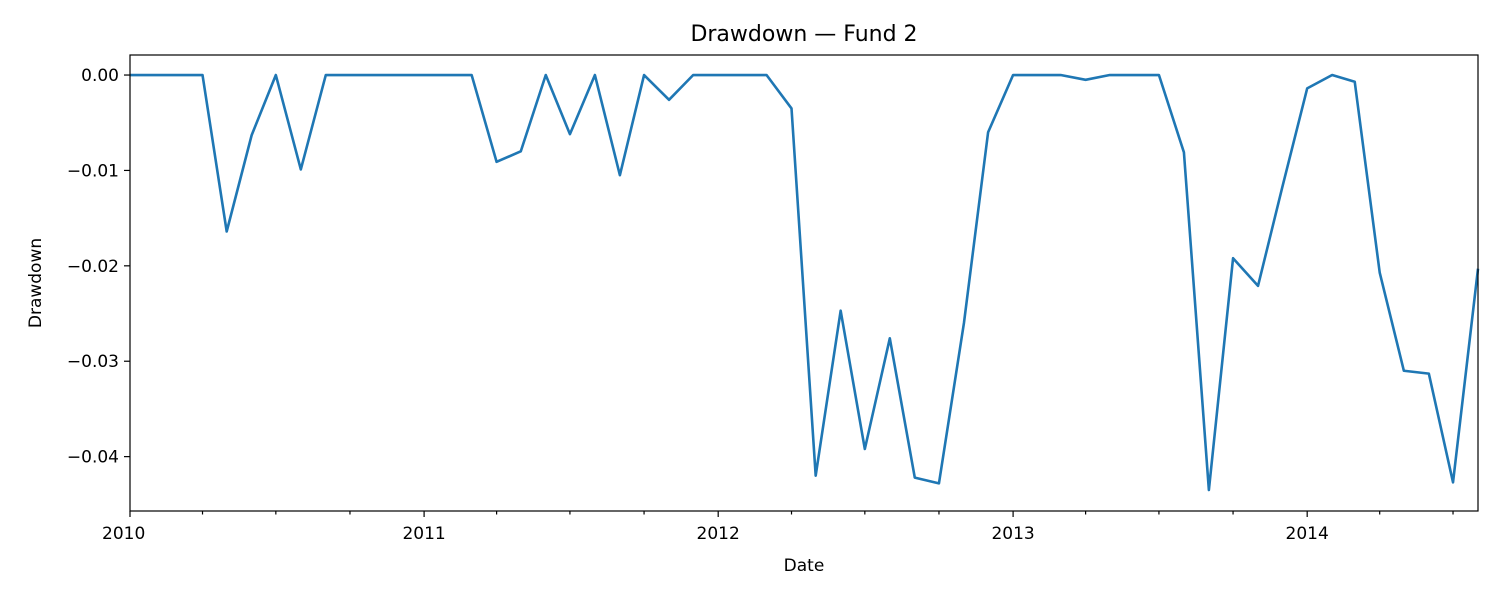 Image resolution: width=1500 pixels, height=600 pixels. I want to click on x-axis-ticks: 2010 2011 2012 2013 2014, so click(778, 527).